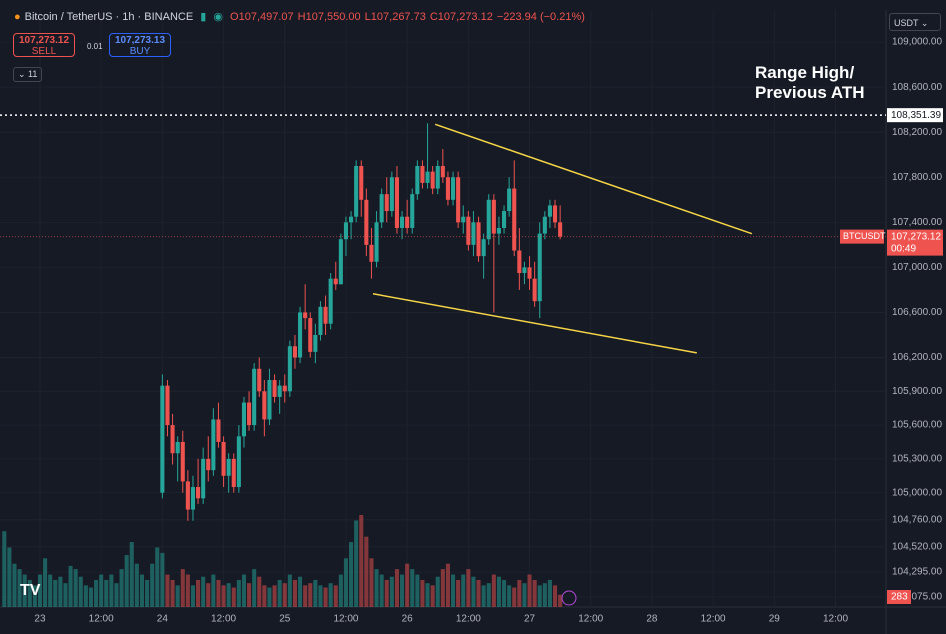 The image size is (946, 634). What do you see at coordinates (44, 40) in the screenshot?
I see `sell-price: 107,273.12` at bounding box center [44, 40].